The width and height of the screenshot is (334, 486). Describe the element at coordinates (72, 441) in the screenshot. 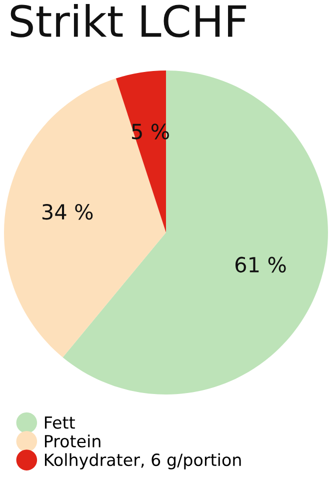

I see `legend-label: Protein` at that location.